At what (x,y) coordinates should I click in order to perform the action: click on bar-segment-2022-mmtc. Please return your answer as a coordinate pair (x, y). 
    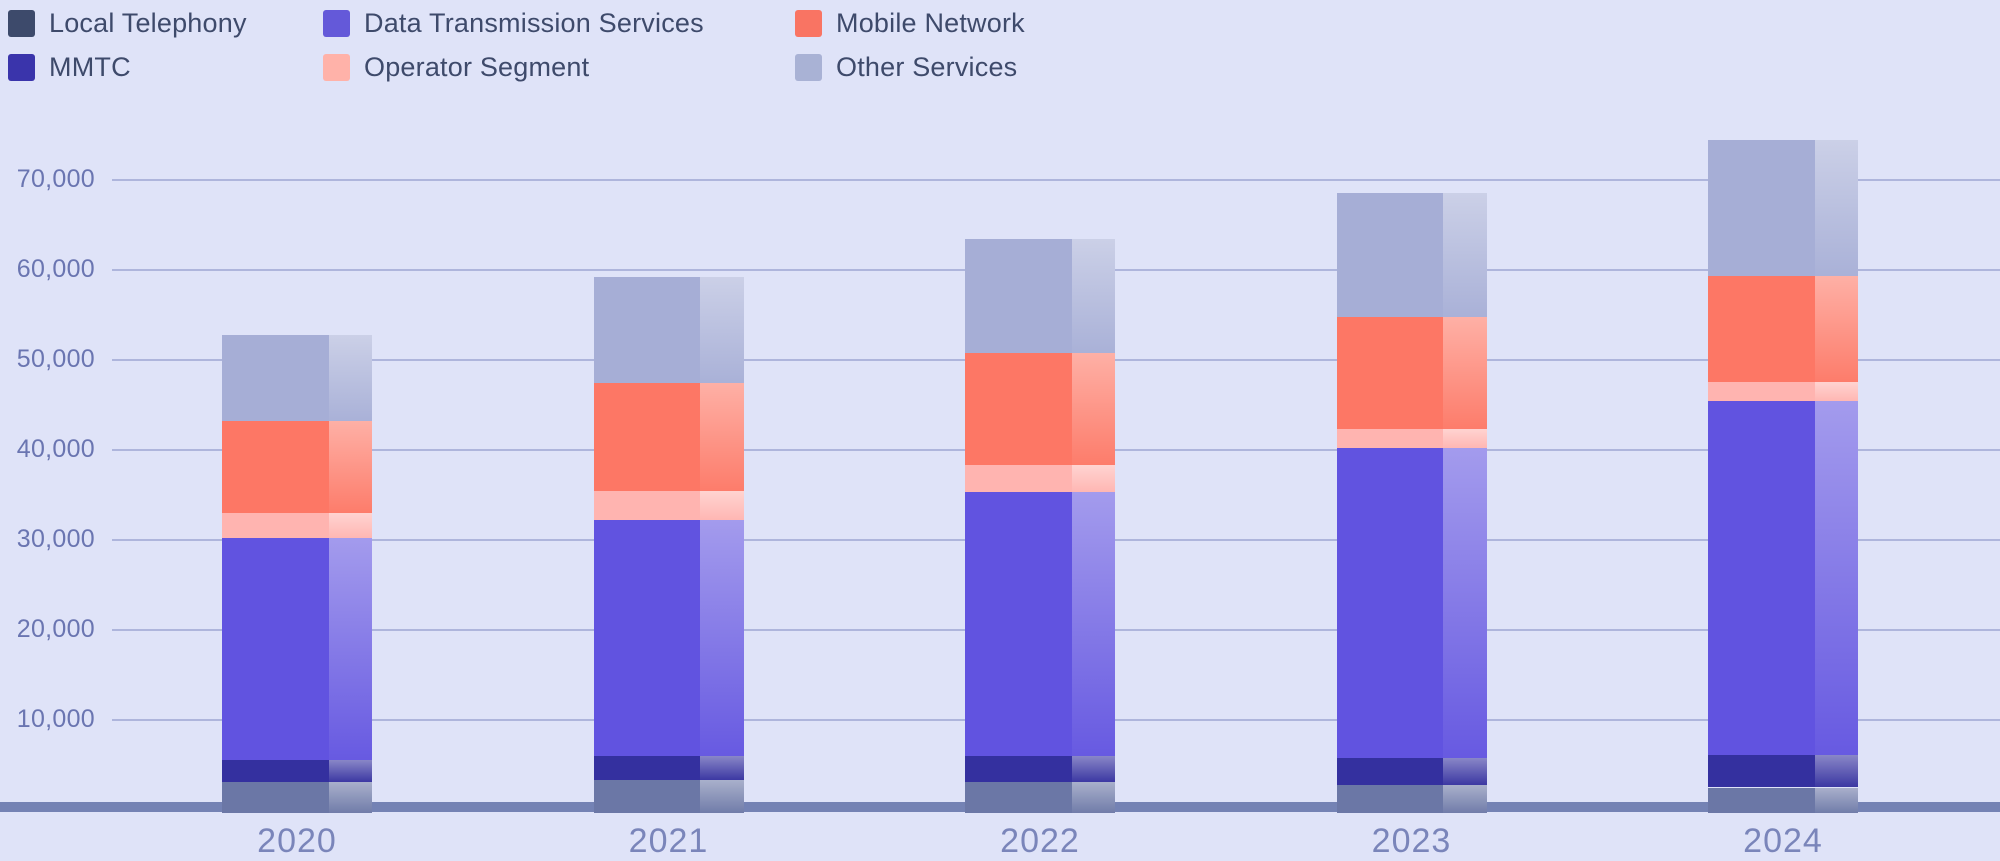
    Looking at the image, I should click on (1040, 769).